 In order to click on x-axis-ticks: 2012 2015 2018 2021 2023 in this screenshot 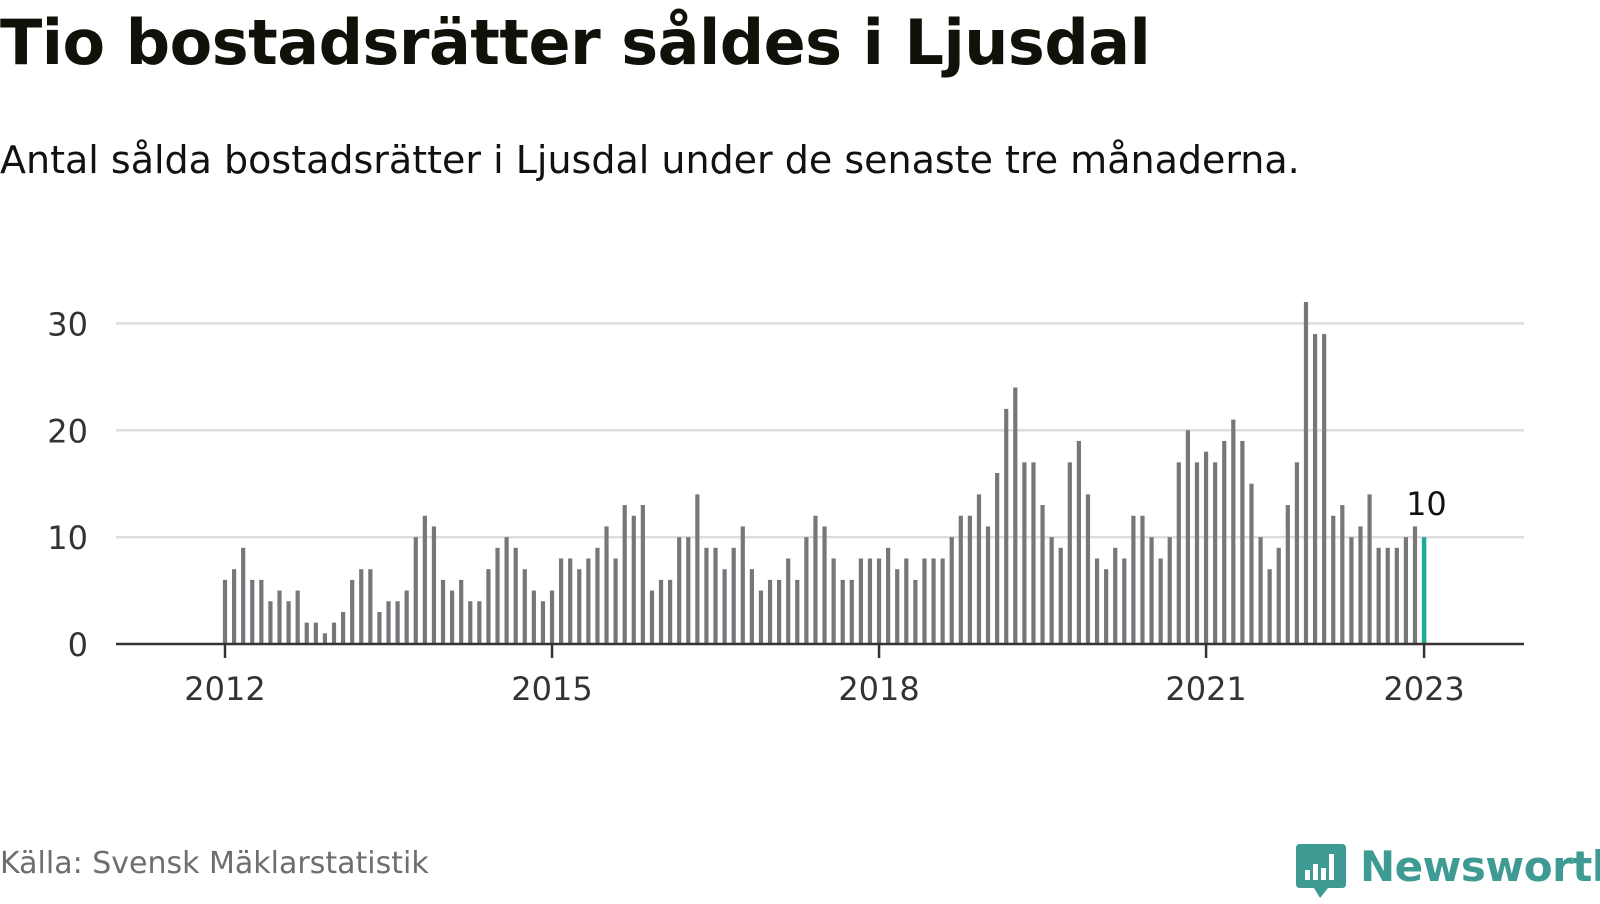, I will do `click(824, 676)`.